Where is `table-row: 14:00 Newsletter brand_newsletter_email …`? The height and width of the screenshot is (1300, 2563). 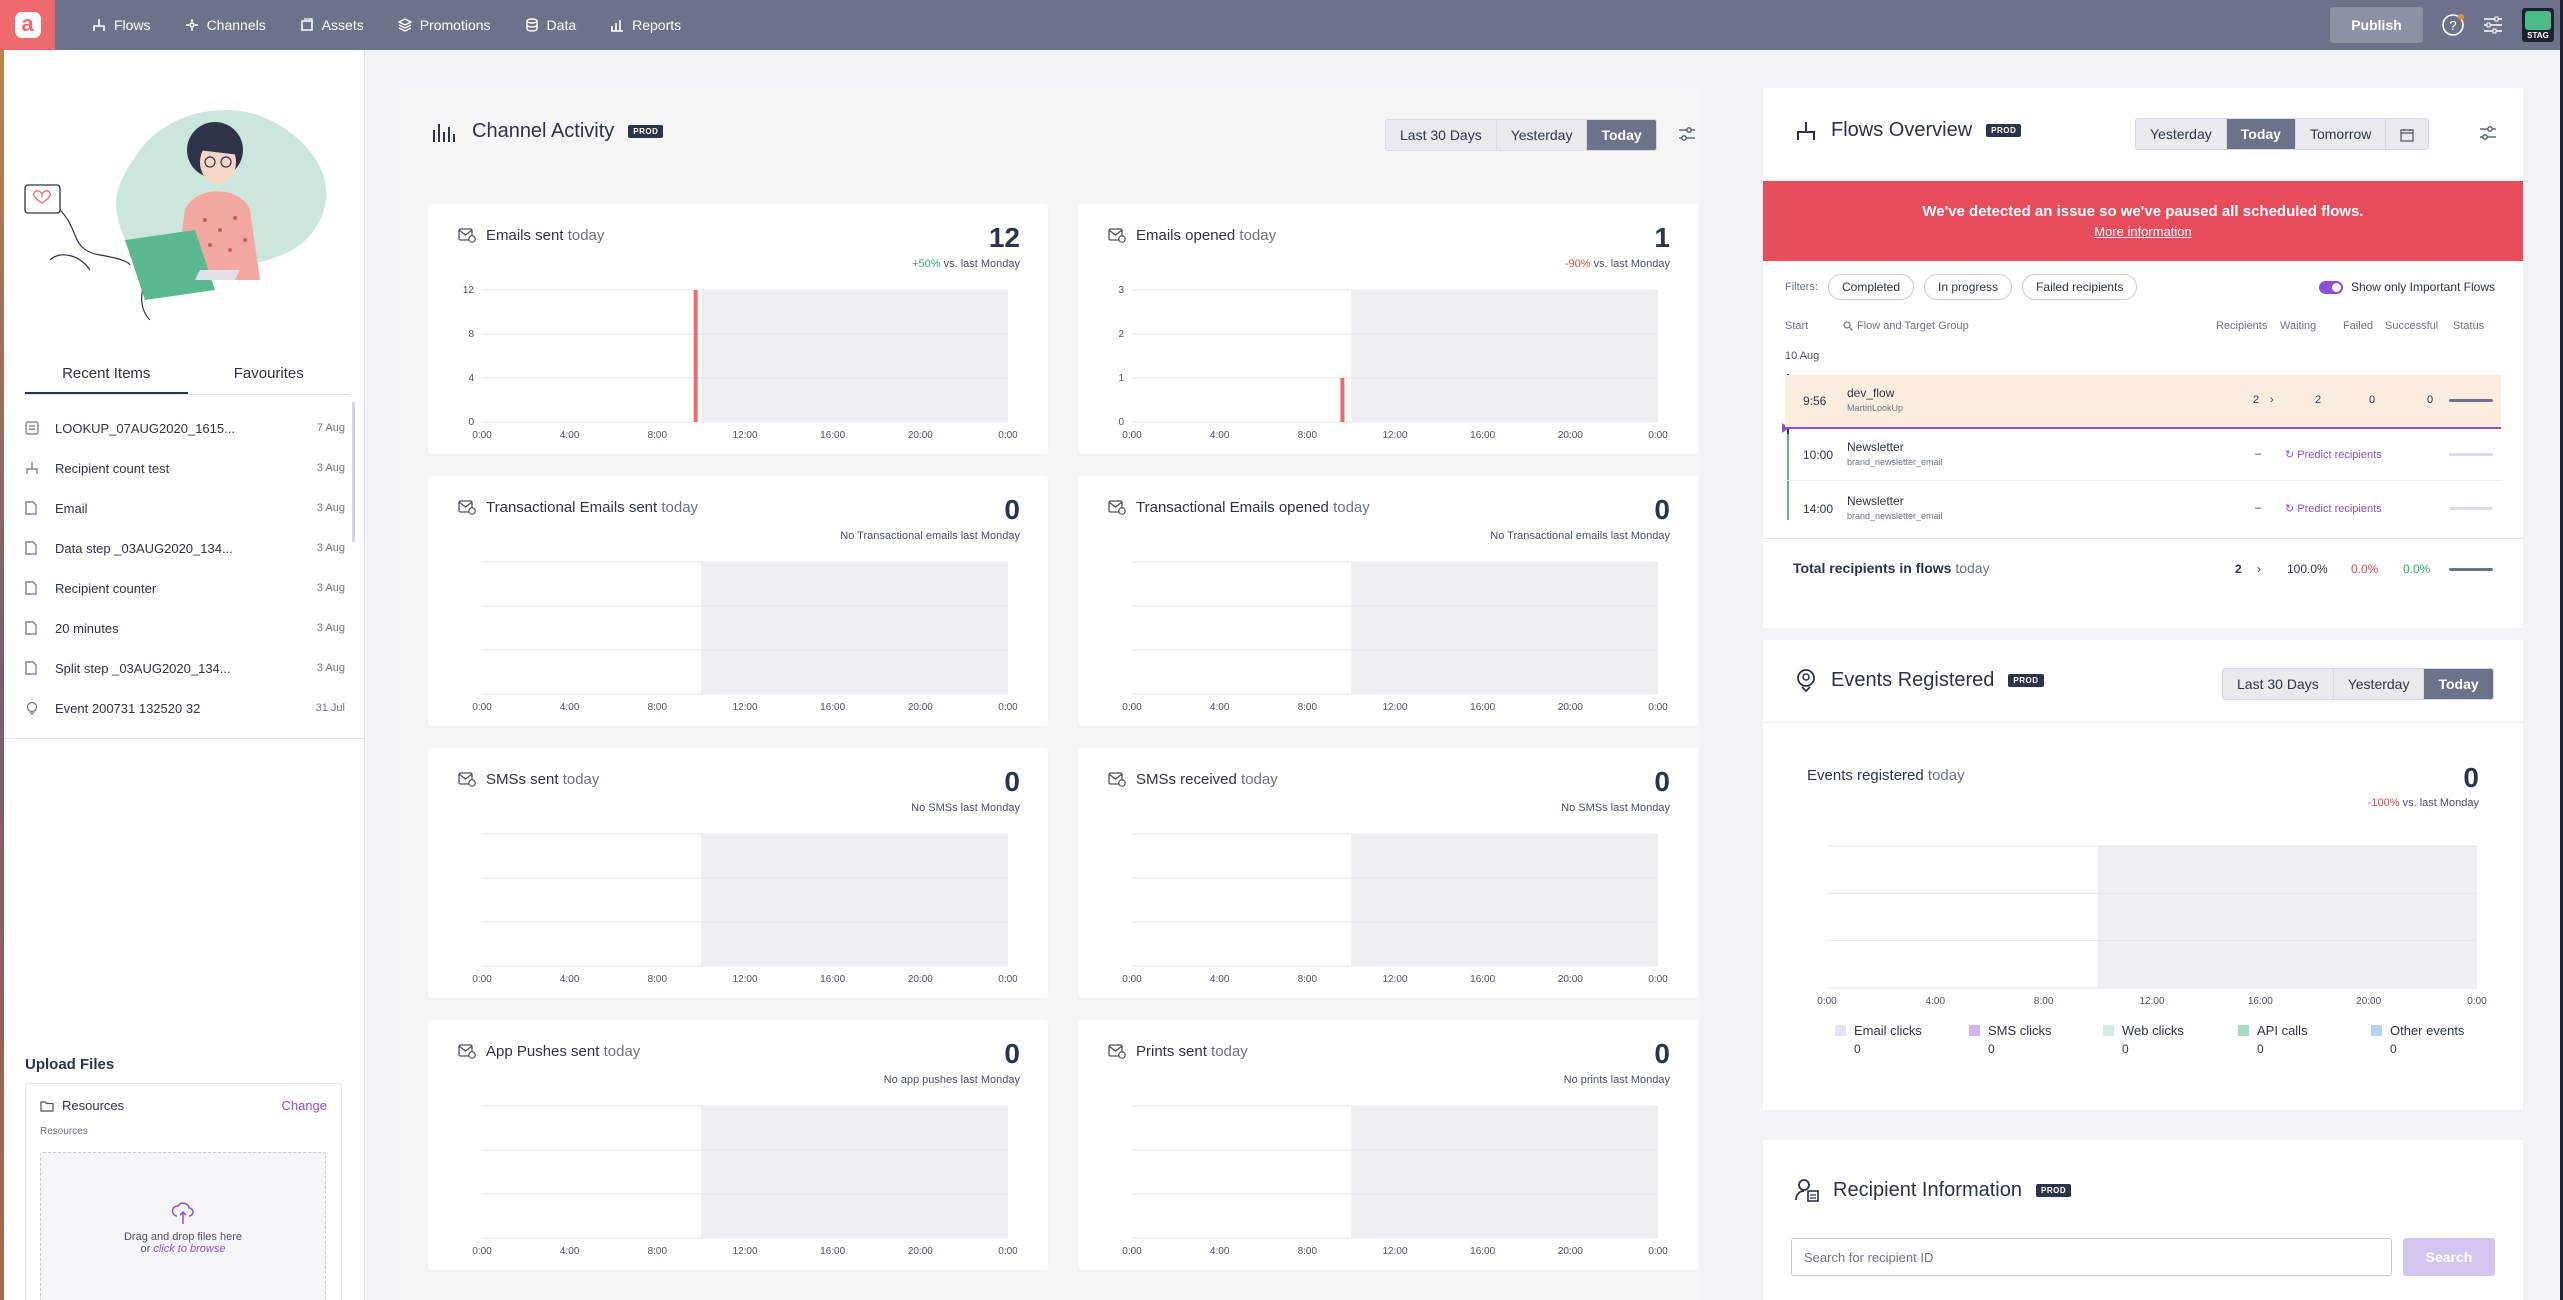 table-row: 14:00 Newsletter brand_newsletter_email … is located at coordinates (2143, 509).